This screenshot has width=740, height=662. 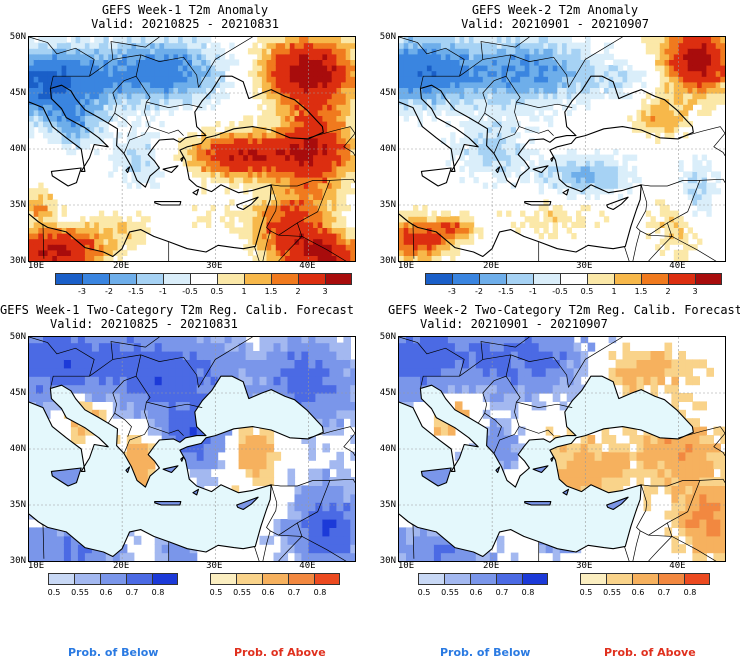 I want to click on panel-title: GEFS Week-2 T2m Anomaly, so click(x=555, y=10).